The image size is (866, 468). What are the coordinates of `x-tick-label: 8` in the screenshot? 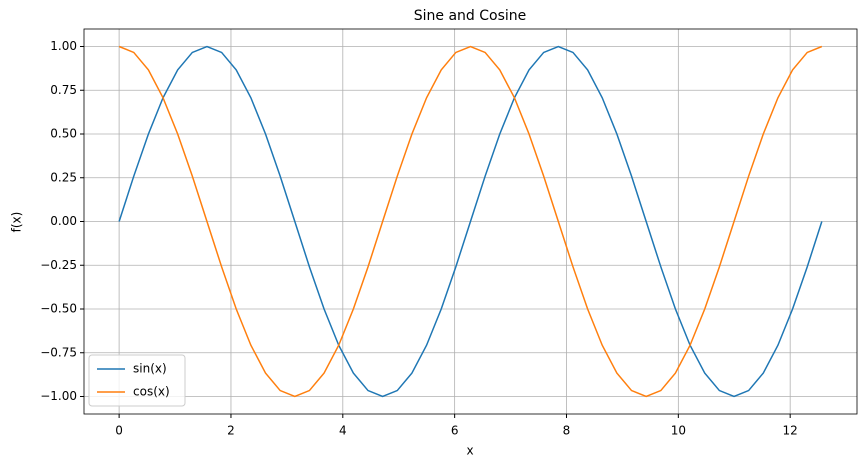 It's located at (567, 431).